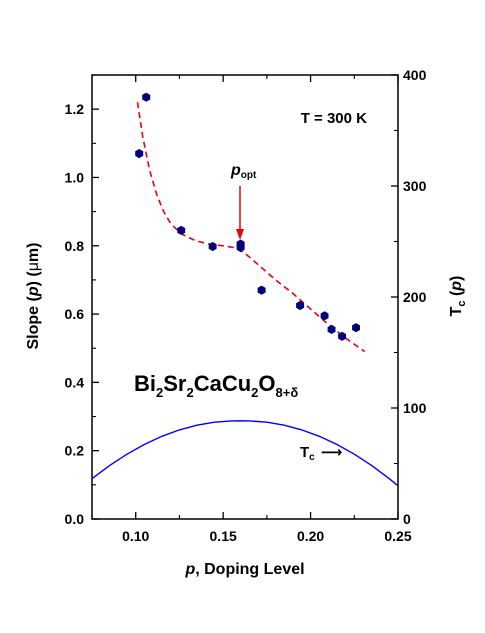 The image size is (485, 633). Describe the element at coordinates (33, 252) in the screenshot. I see `y-left-post: m)` at that location.